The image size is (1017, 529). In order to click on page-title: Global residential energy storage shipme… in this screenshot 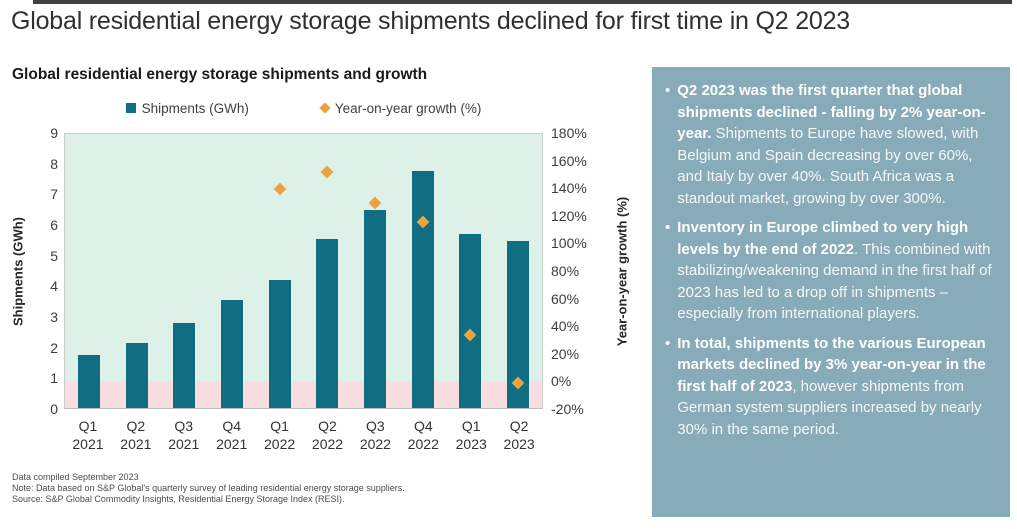, I will do `click(431, 21)`.